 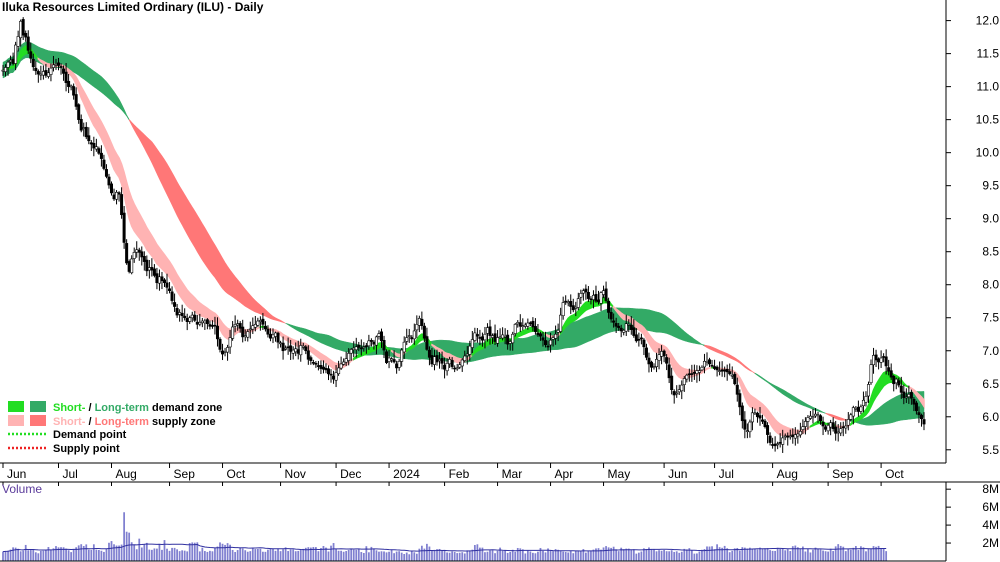 What do you see at coordinates (894, 474) in the screenshot?
I see `month-tick-label: Oct` at bounding box center [894, 474].